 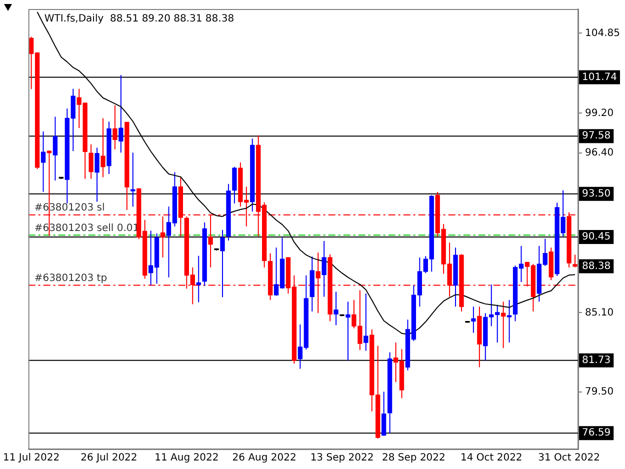 I want to click on ref-line-label: 101.74, so click(x=600, y=77).